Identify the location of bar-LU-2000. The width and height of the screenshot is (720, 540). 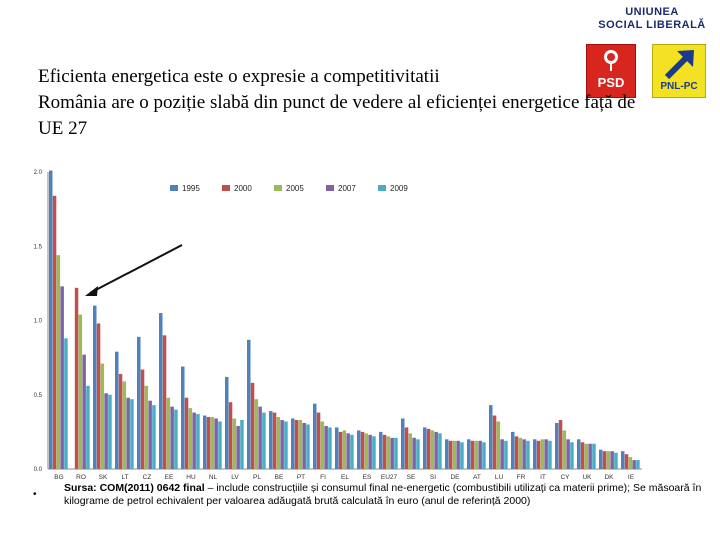
(494, 442).